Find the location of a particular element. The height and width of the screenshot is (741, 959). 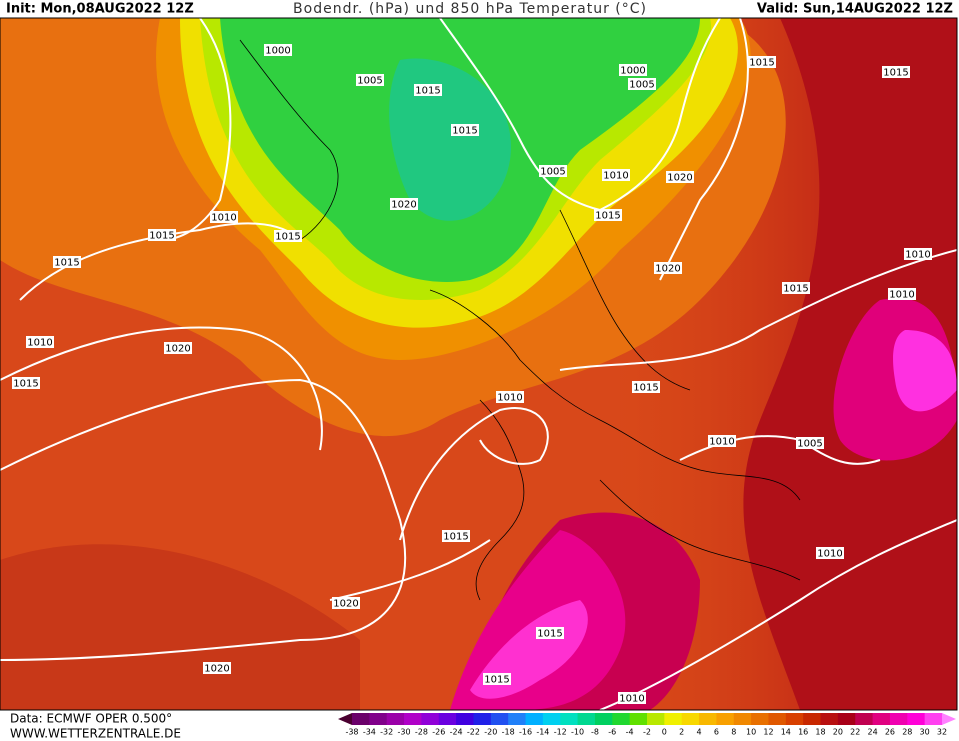

colorbar-label: 20 is located at coordinates (838, 732).